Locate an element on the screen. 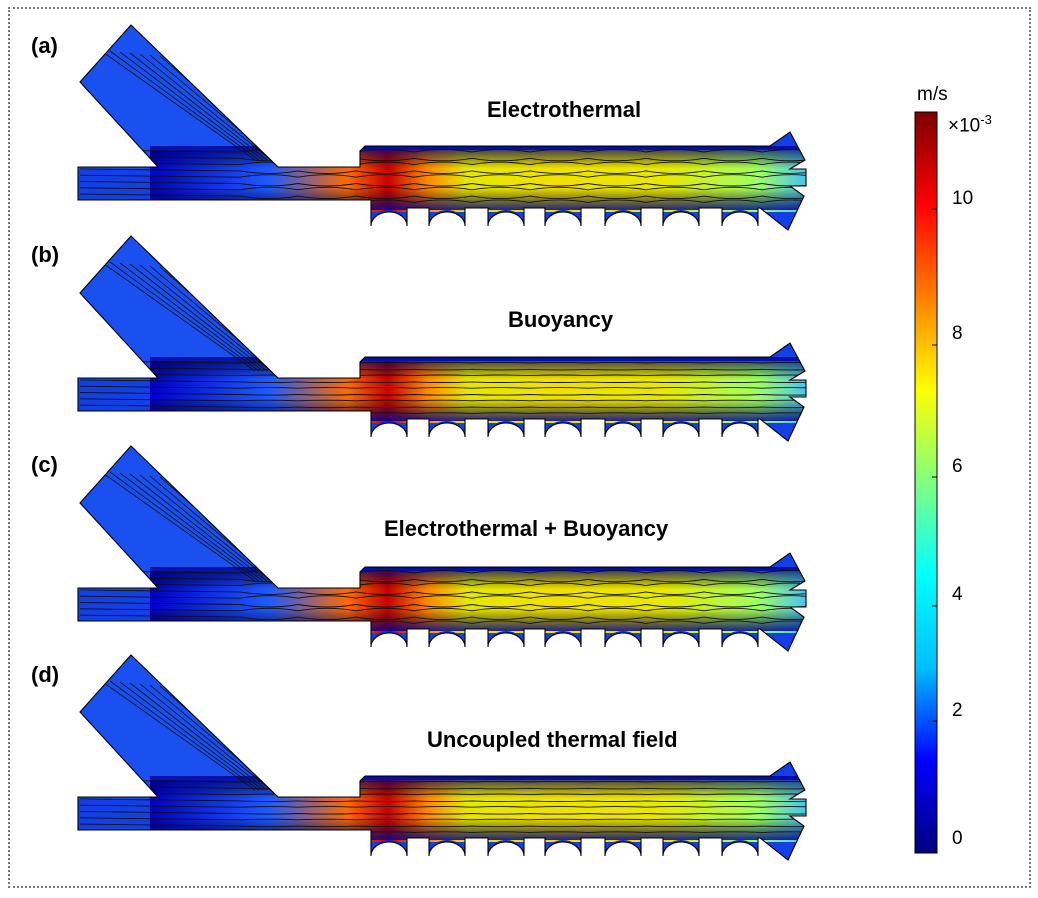 Image resolution: width=1038 pixels, height=898 pixels. panel-b-title: Buoyancy is located at coordinates (561, 319).